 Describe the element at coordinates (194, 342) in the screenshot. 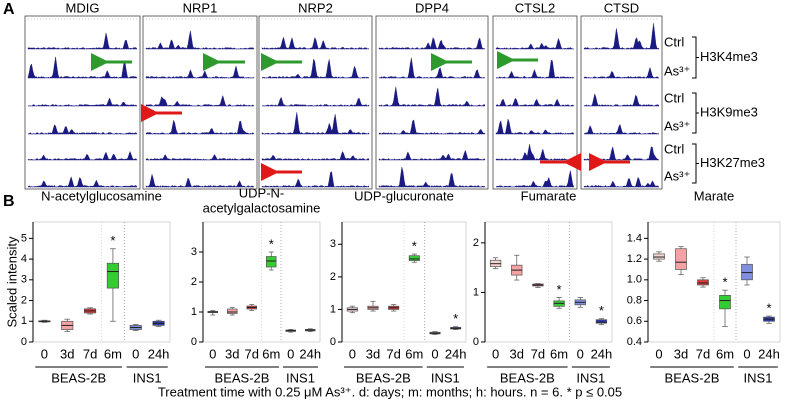

I see `y-tick-label: 0` at that location.